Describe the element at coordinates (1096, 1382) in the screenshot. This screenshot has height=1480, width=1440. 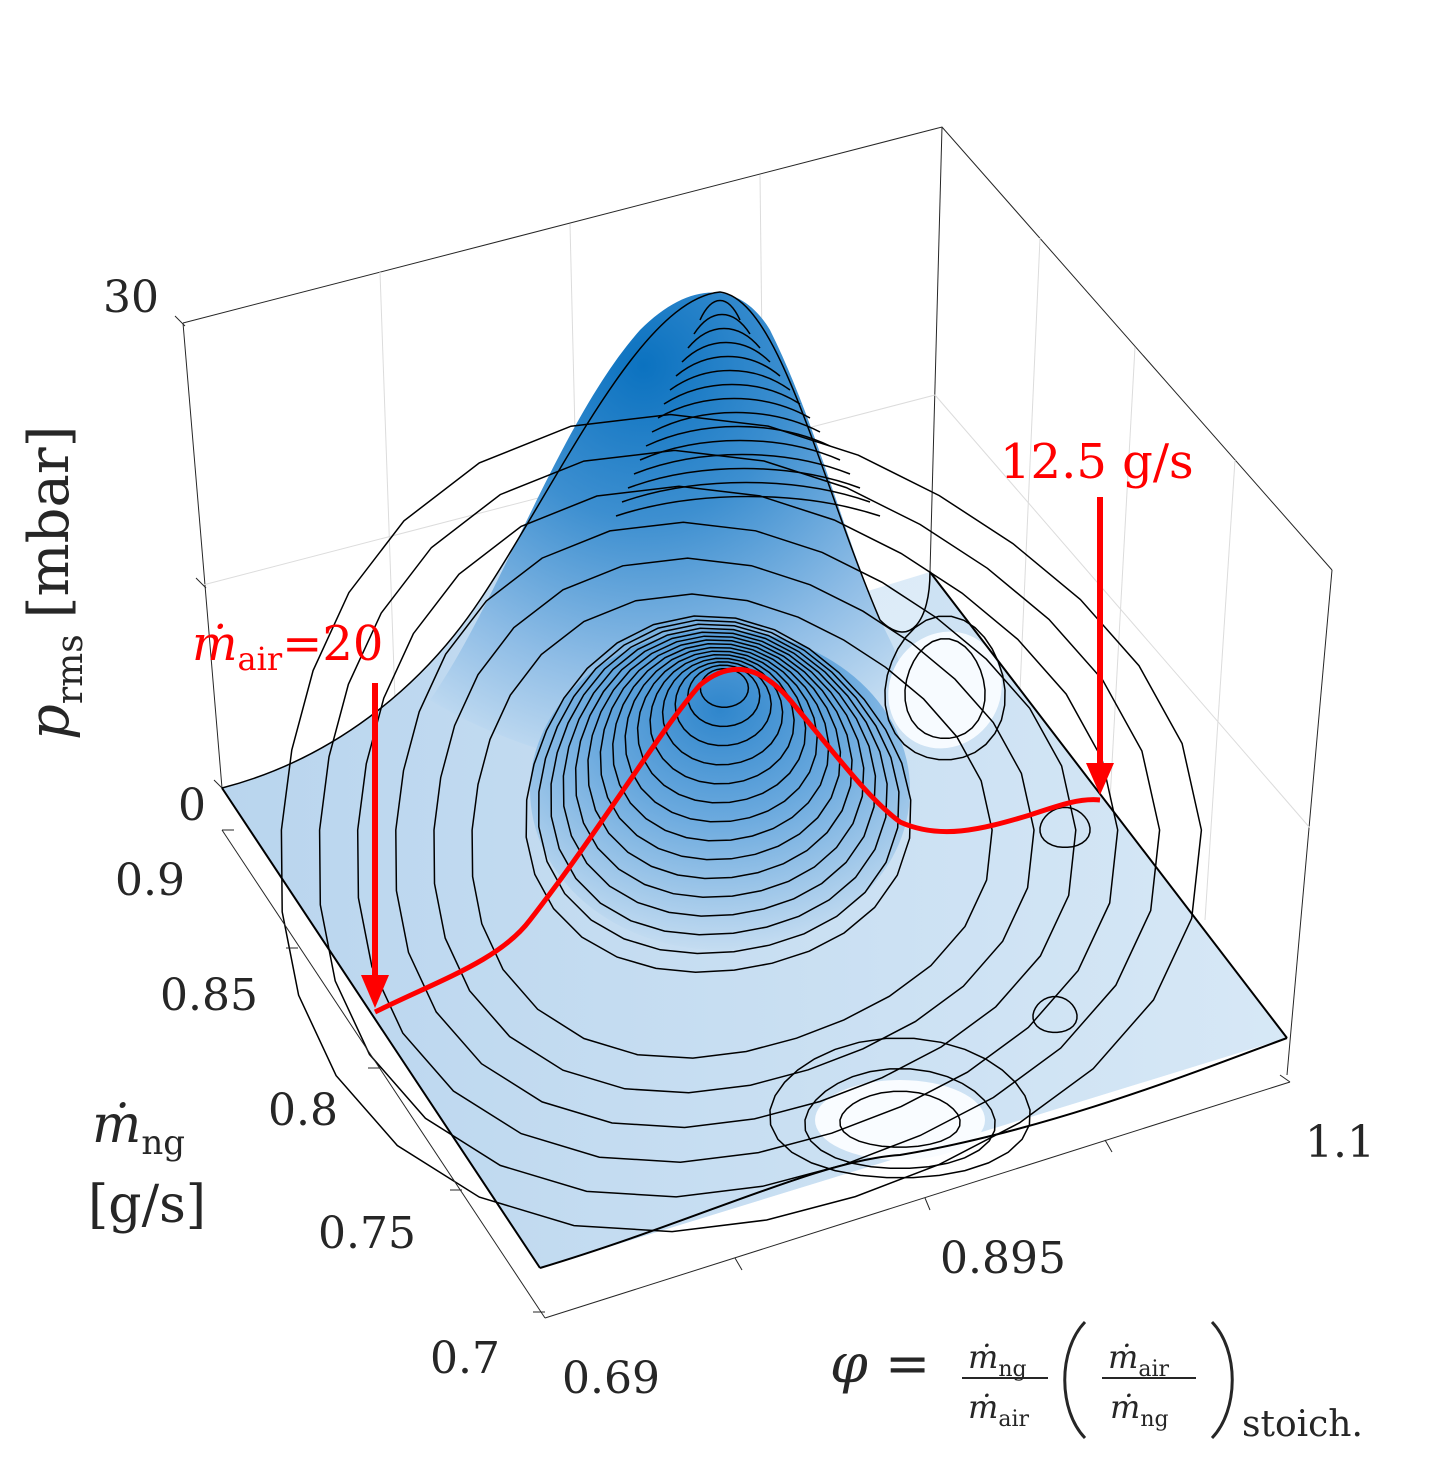
I see `x-axis-label: φ = ṁng ṁair ṁair ṁng stoich.` at that location.